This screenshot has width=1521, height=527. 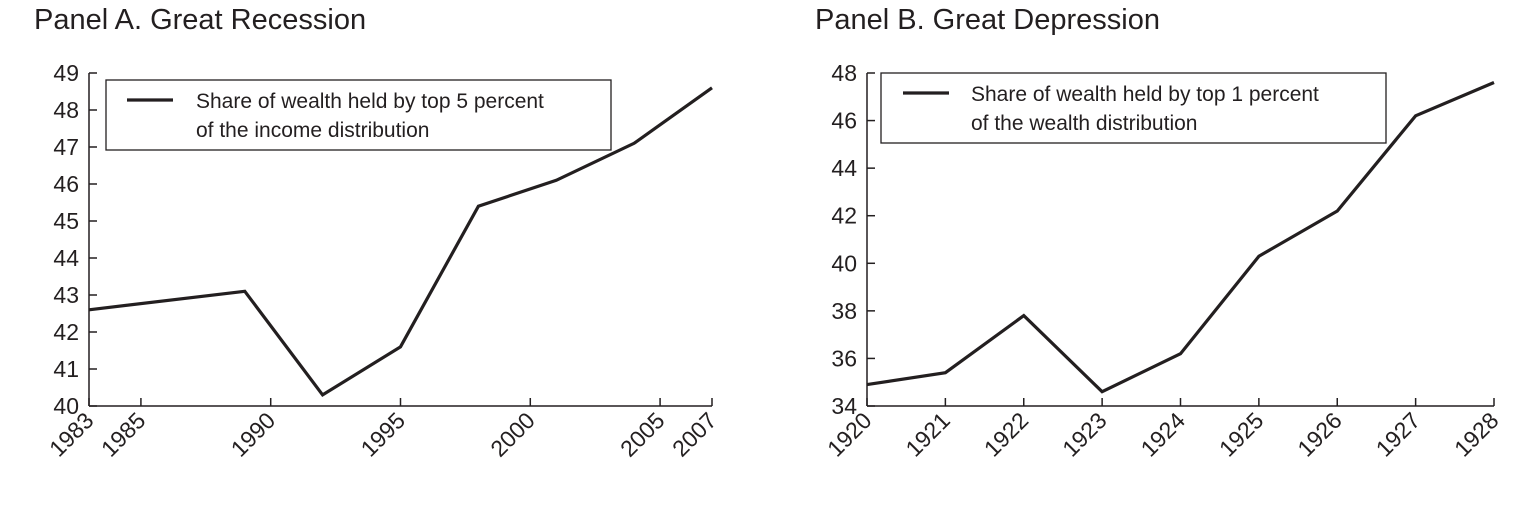 I want to click on x-tick-label: 1925, so click(x=1241, y=434).